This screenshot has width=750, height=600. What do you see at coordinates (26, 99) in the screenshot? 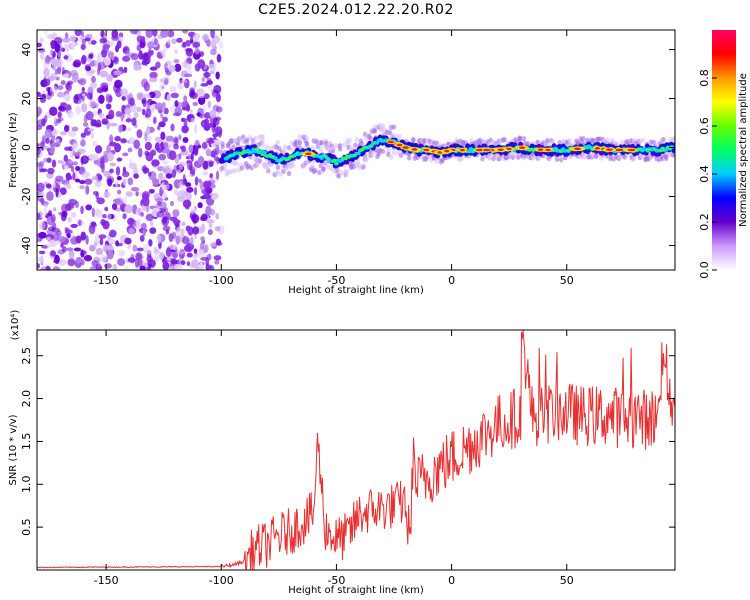
I see `y-tick-label: 20` at bounding box center [26, 99].